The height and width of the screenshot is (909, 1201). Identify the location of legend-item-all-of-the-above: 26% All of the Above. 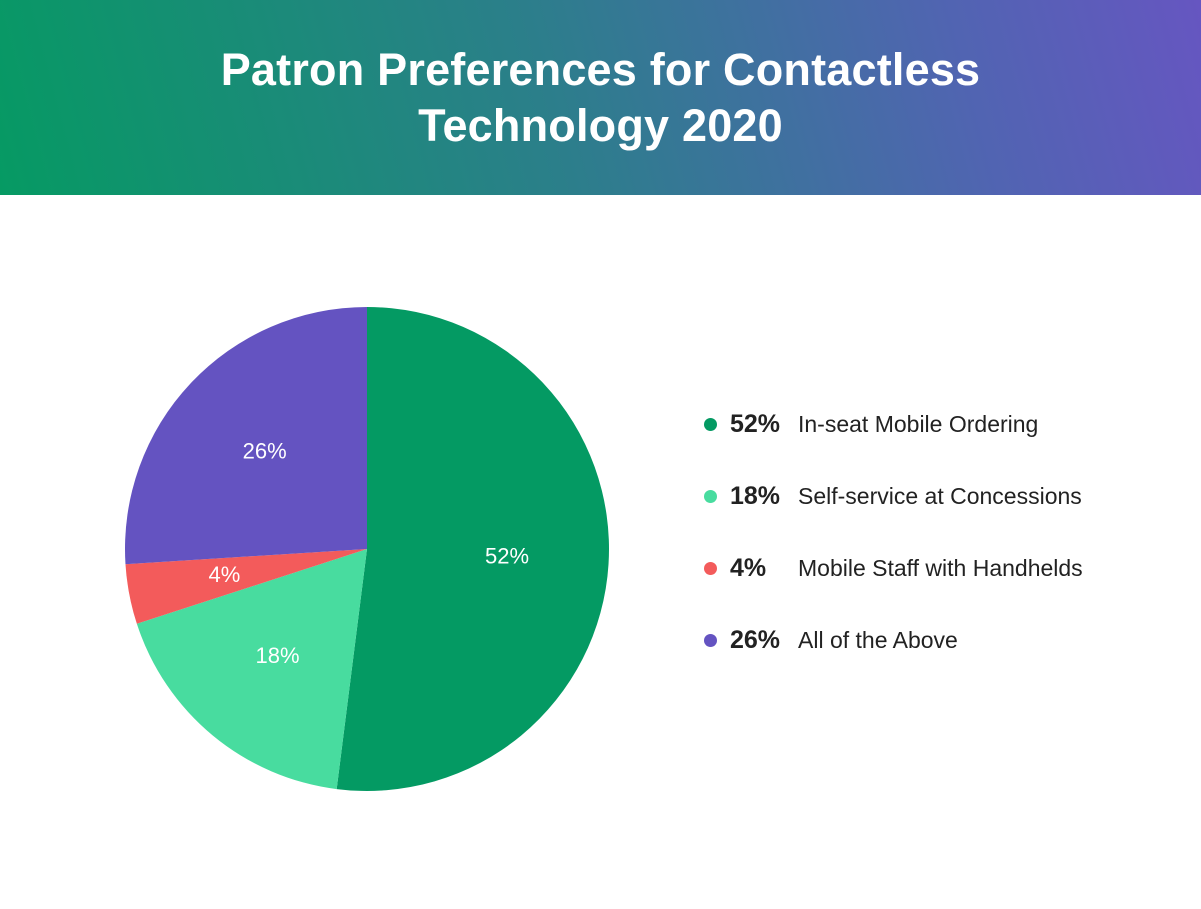
(893, 640).